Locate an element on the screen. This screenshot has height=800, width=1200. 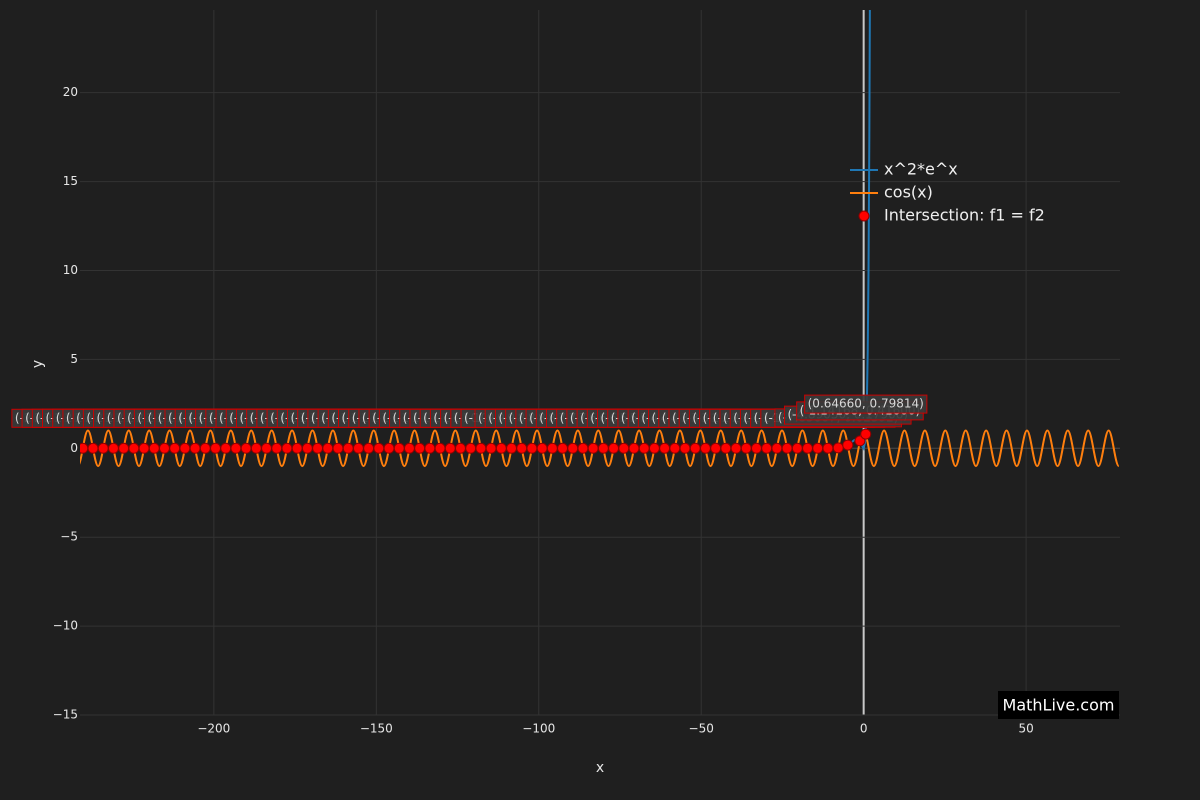
watermark: MathLive.com is located at coordinates (1059, 705).